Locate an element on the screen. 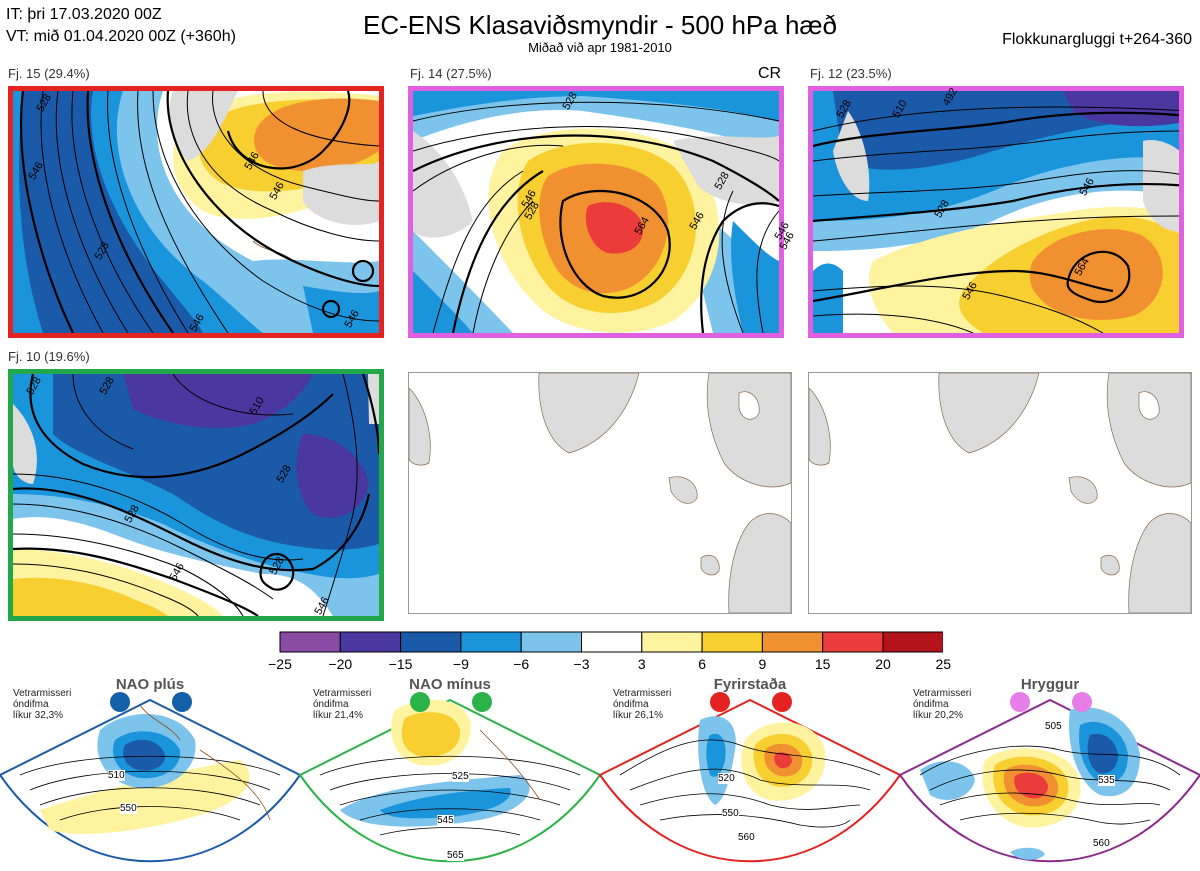  cluster-map-3-graphic is located at coordinates (996, 212).